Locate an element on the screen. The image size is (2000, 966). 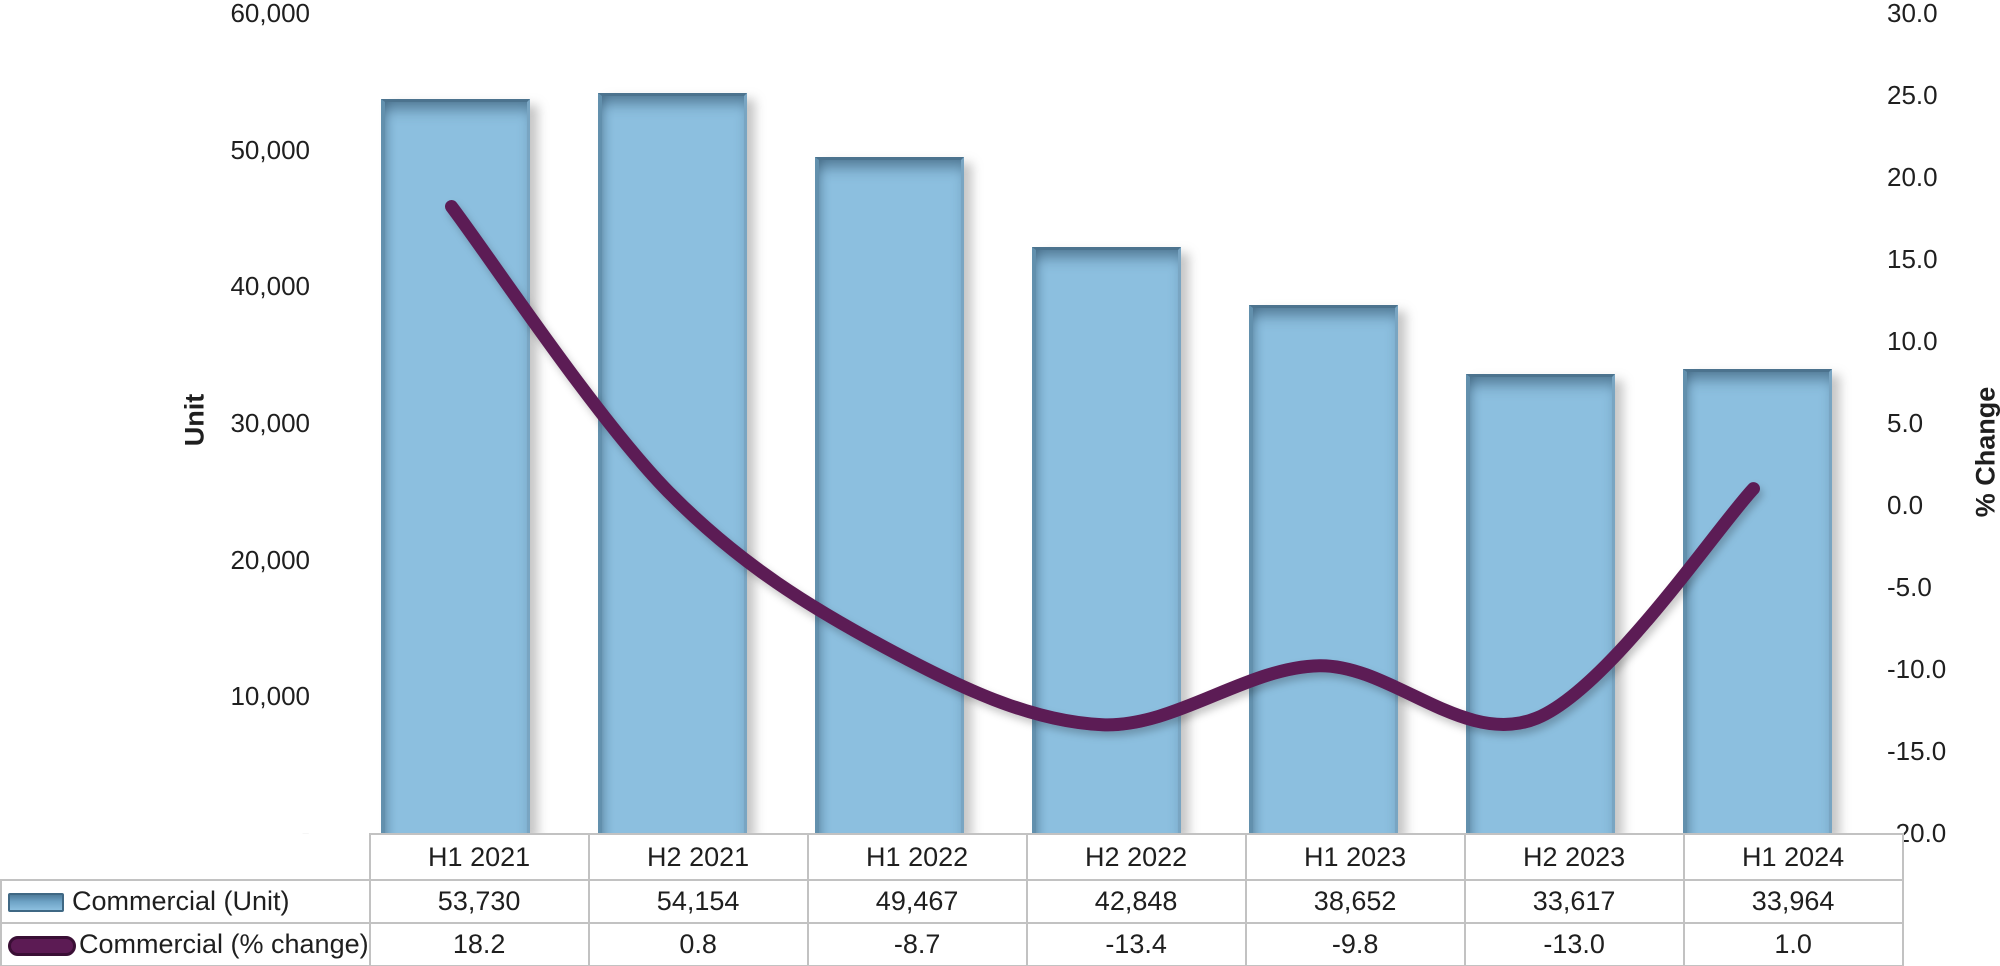
table-header-cell: H2 2021 is located at coordinates (698, 857).